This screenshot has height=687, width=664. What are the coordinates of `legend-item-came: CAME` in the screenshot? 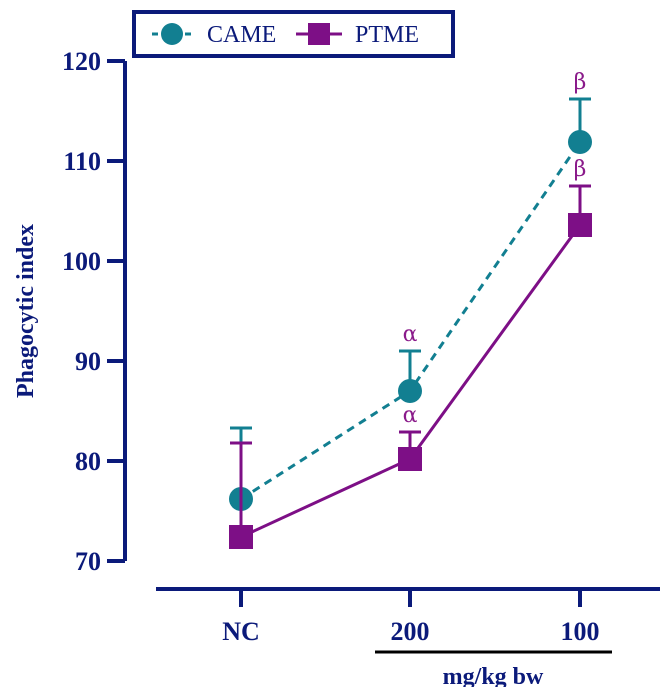 It's located at (214, 35).